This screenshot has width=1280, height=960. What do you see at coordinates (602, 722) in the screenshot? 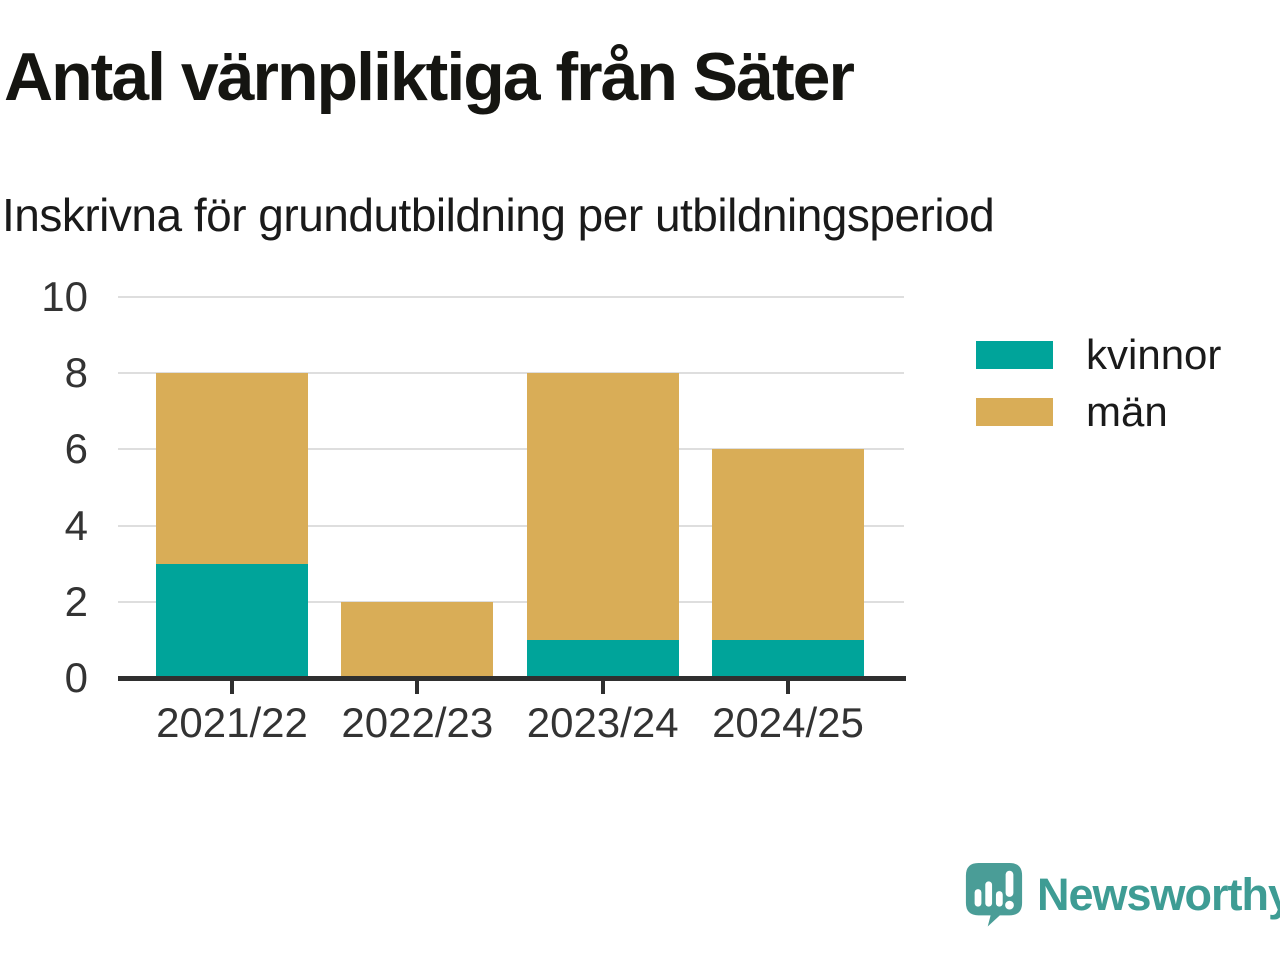
I see `x-tick-label-2023/24: 2023/24` at bounding box center [602, 722].